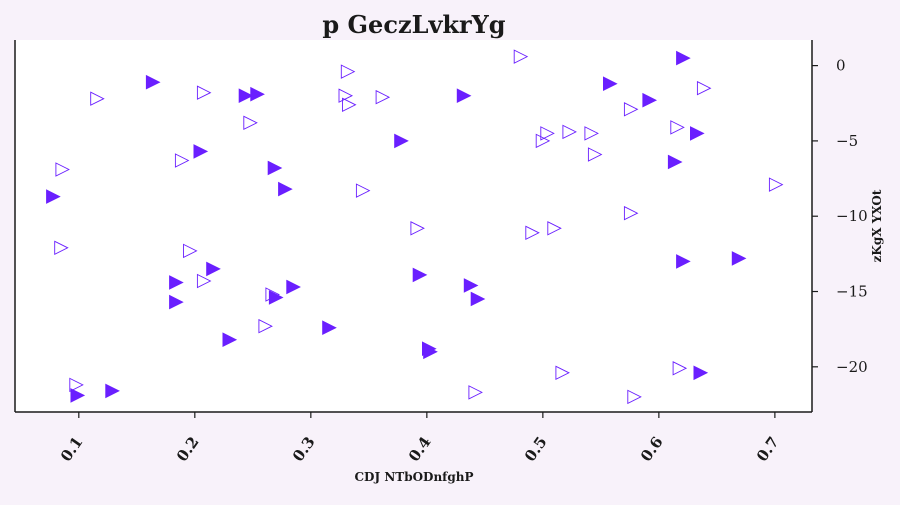 The height and width of the screenshot is (505, 900). Describe the element at coordinates (768, 449) in the screenshot. I see `x-tick-label: 0.7` at that location.